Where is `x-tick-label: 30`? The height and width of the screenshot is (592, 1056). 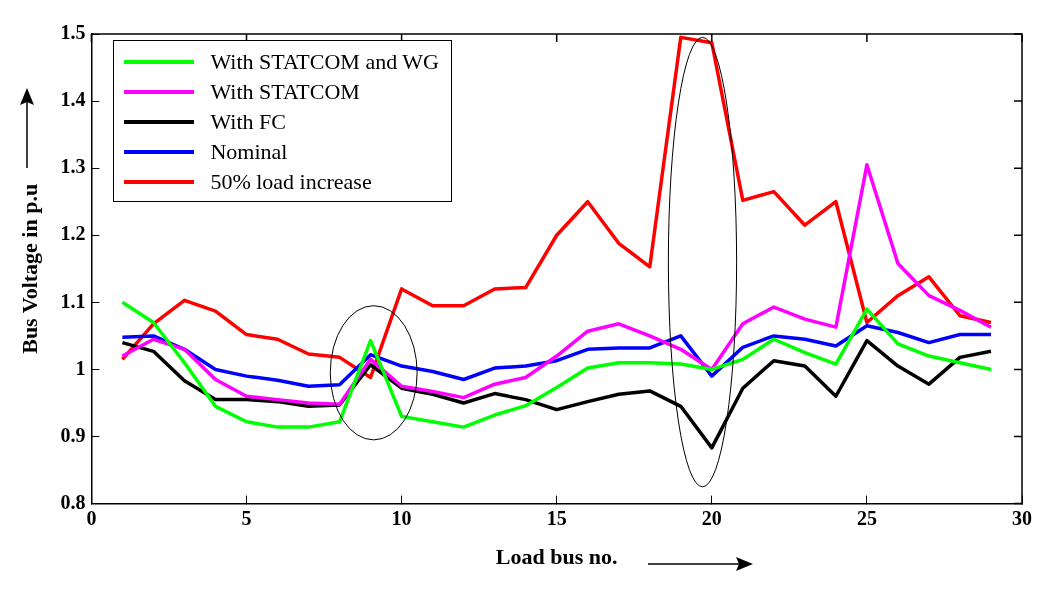 x-tick-label: 30 is located at coordinates (1022, 517).